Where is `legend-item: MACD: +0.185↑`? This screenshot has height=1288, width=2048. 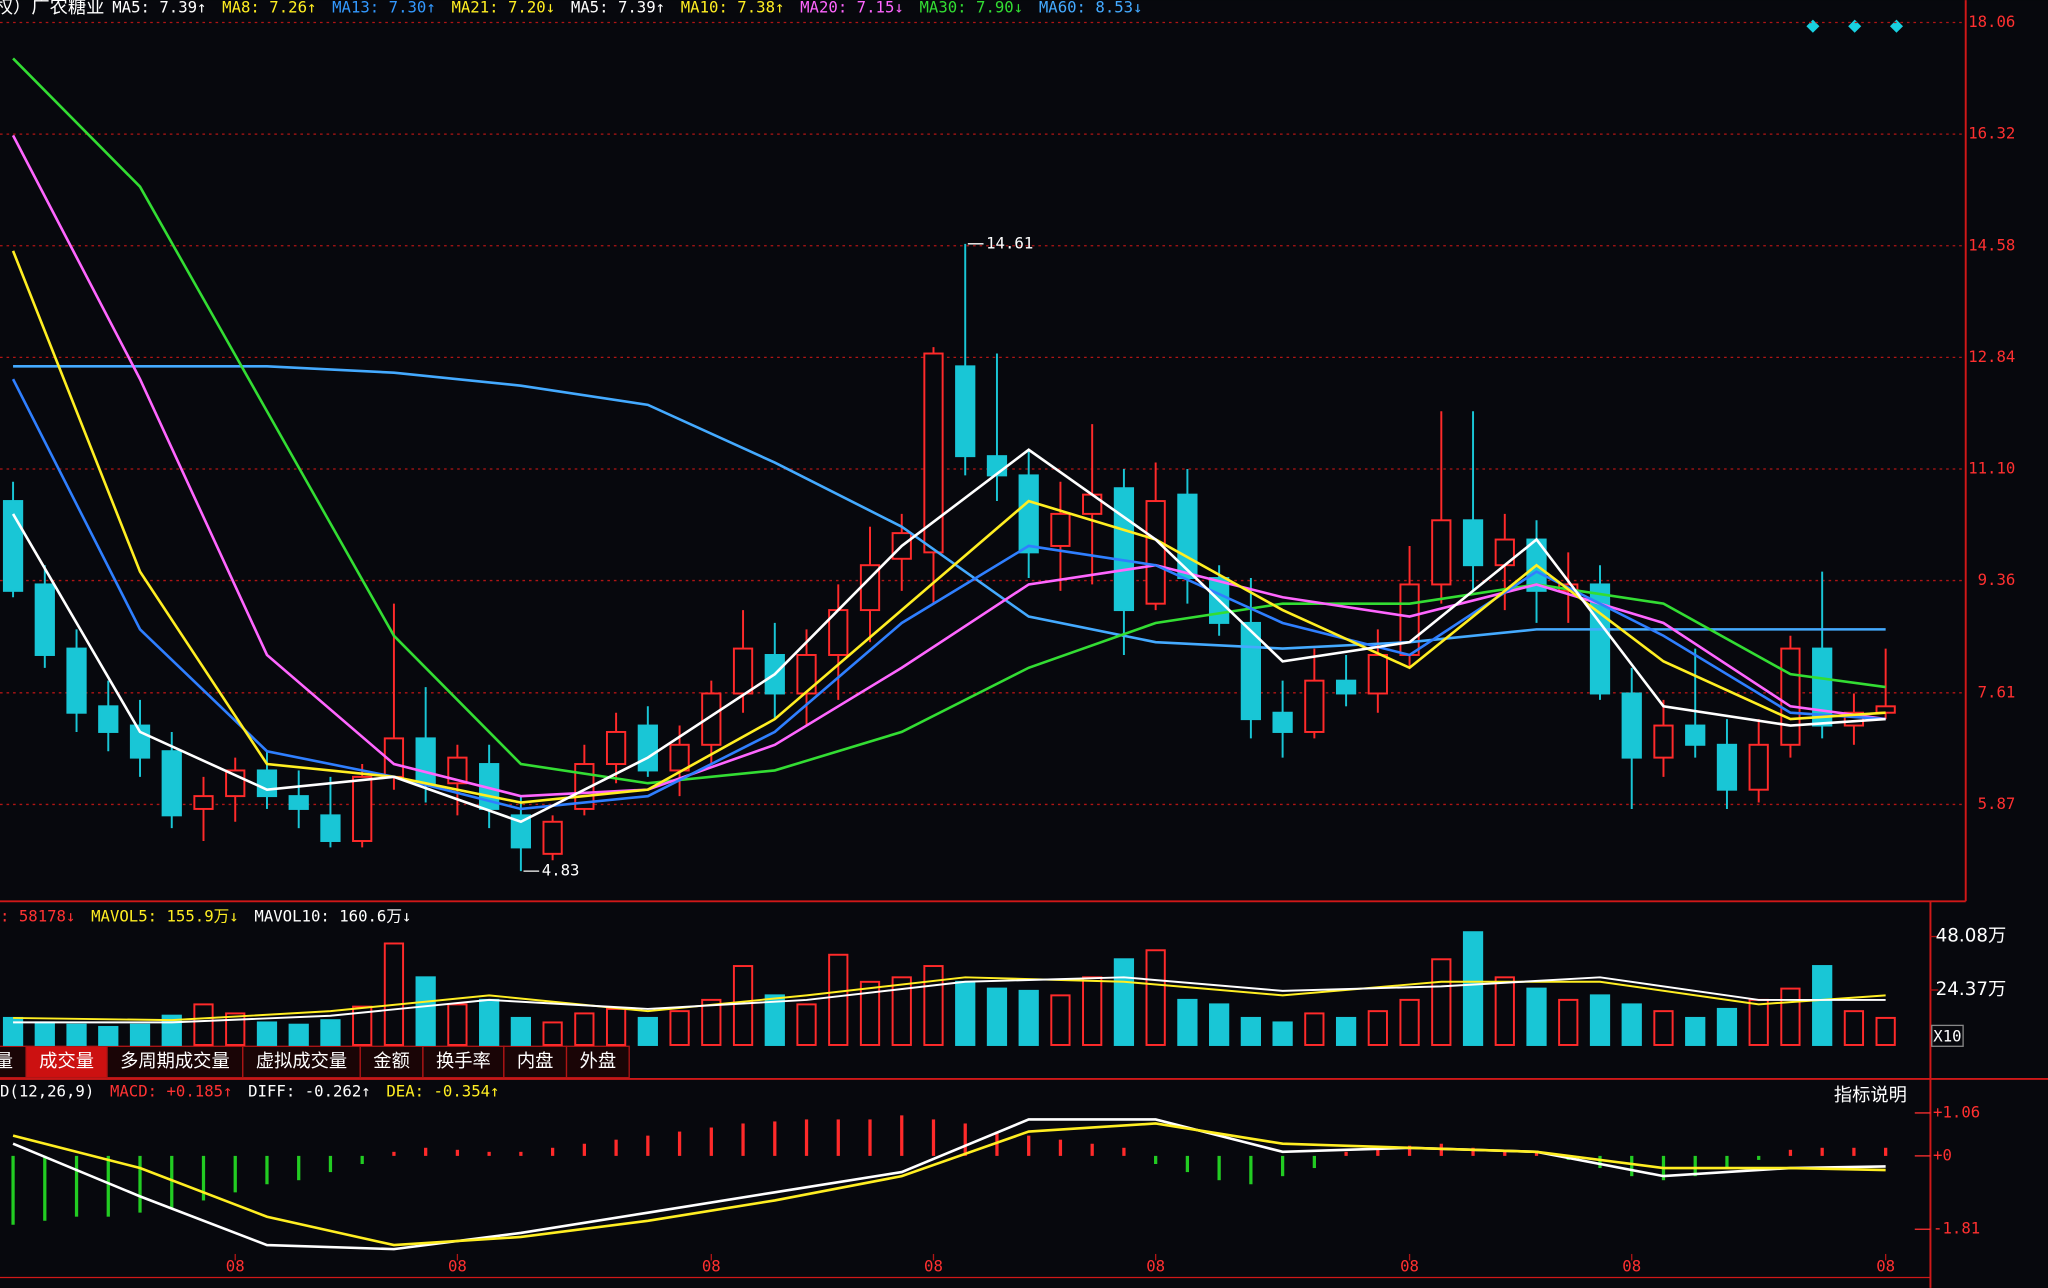 legend-item: MACD: +0.185↑ is located at coordinates (171, 1091).